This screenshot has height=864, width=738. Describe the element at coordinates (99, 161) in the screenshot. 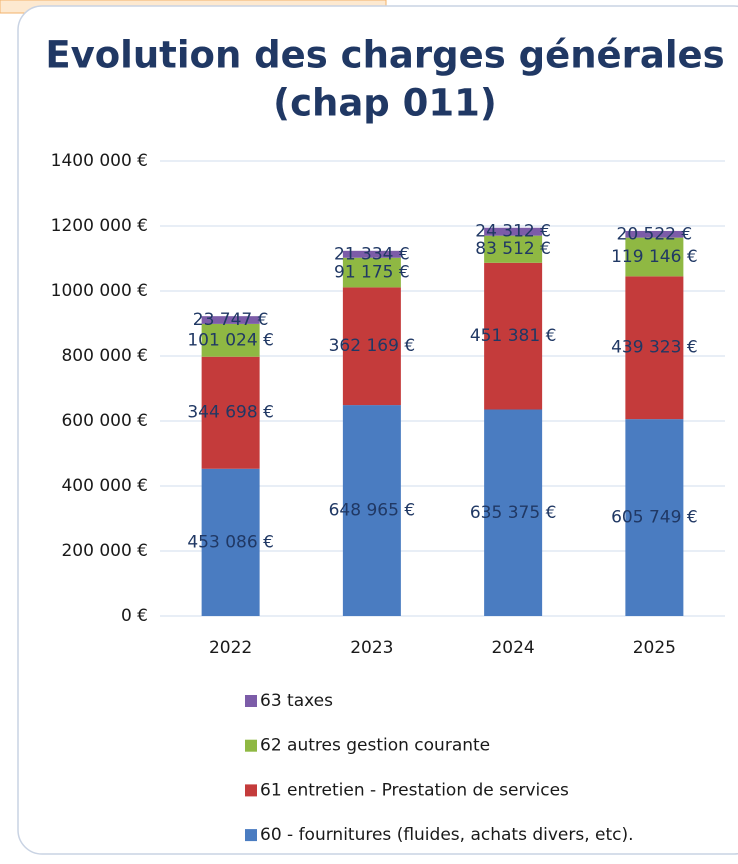

I see `y-tick-label: 1400 000 €` at that location.